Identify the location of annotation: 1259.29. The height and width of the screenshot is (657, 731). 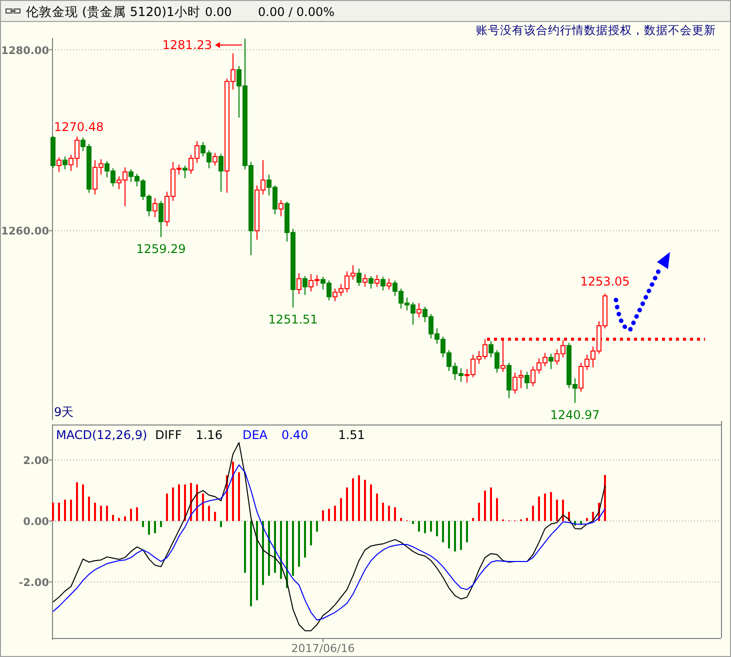
(161, 249).